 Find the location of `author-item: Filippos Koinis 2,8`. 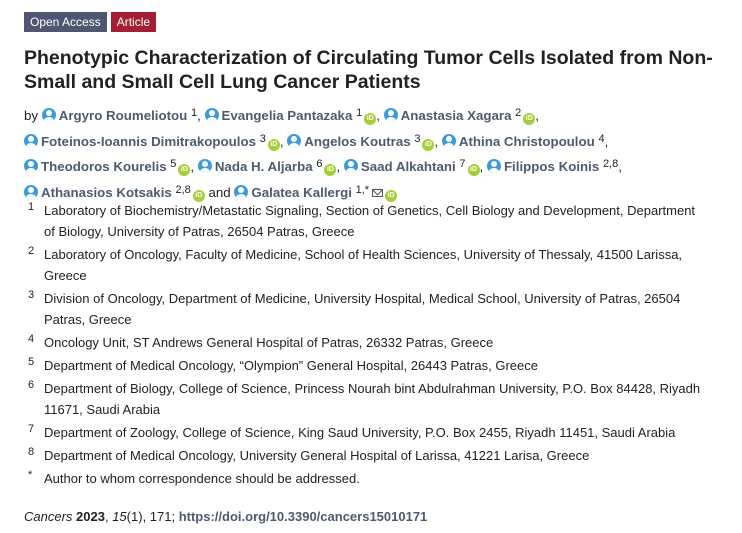

author-item: Filippos Koinis 2,8 is located at coordinates (552, 166).